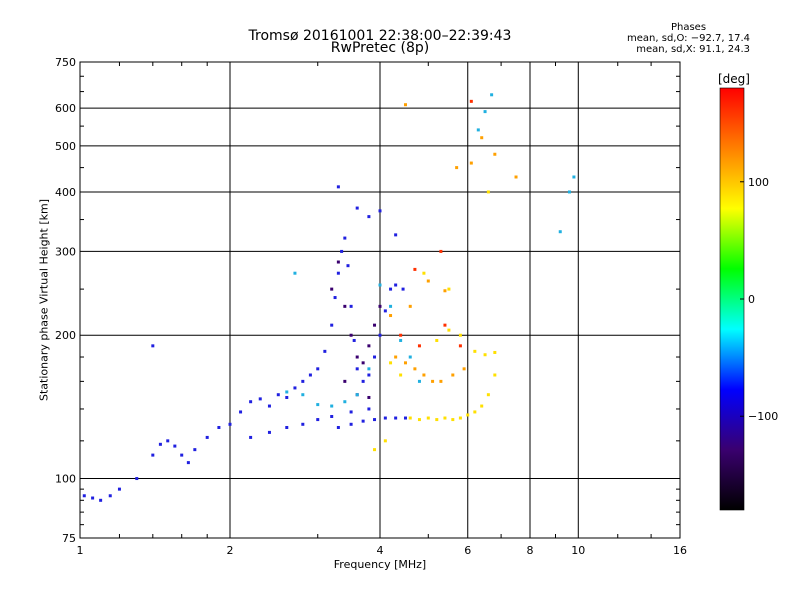  I want to click on colorbar-tick-label: −100, so click(763, 416).